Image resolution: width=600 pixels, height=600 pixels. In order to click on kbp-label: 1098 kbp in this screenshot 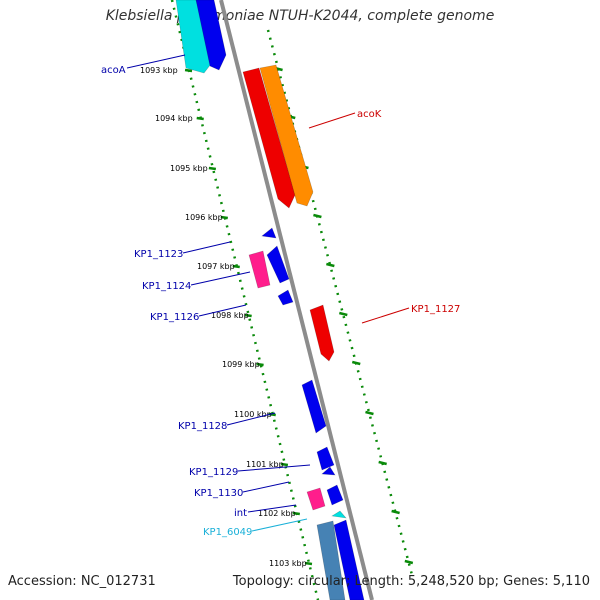, I will do `click(230, 315)`.